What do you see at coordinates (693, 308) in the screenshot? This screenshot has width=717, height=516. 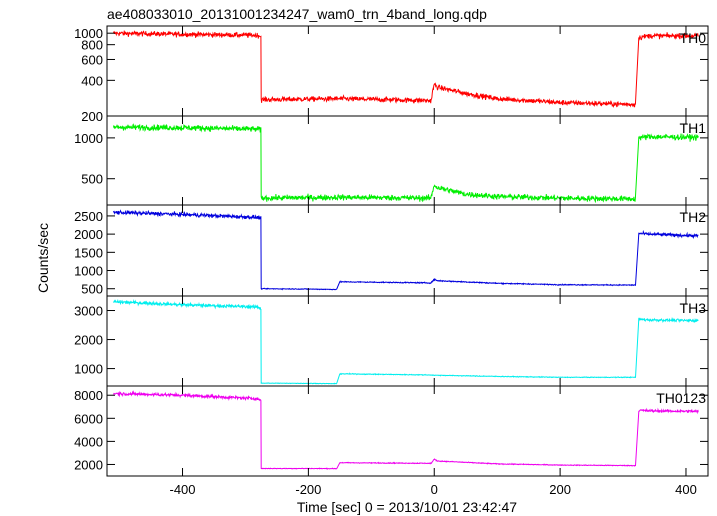 I see `panel-label-th3: TH3` at bounding box center [693, 308].